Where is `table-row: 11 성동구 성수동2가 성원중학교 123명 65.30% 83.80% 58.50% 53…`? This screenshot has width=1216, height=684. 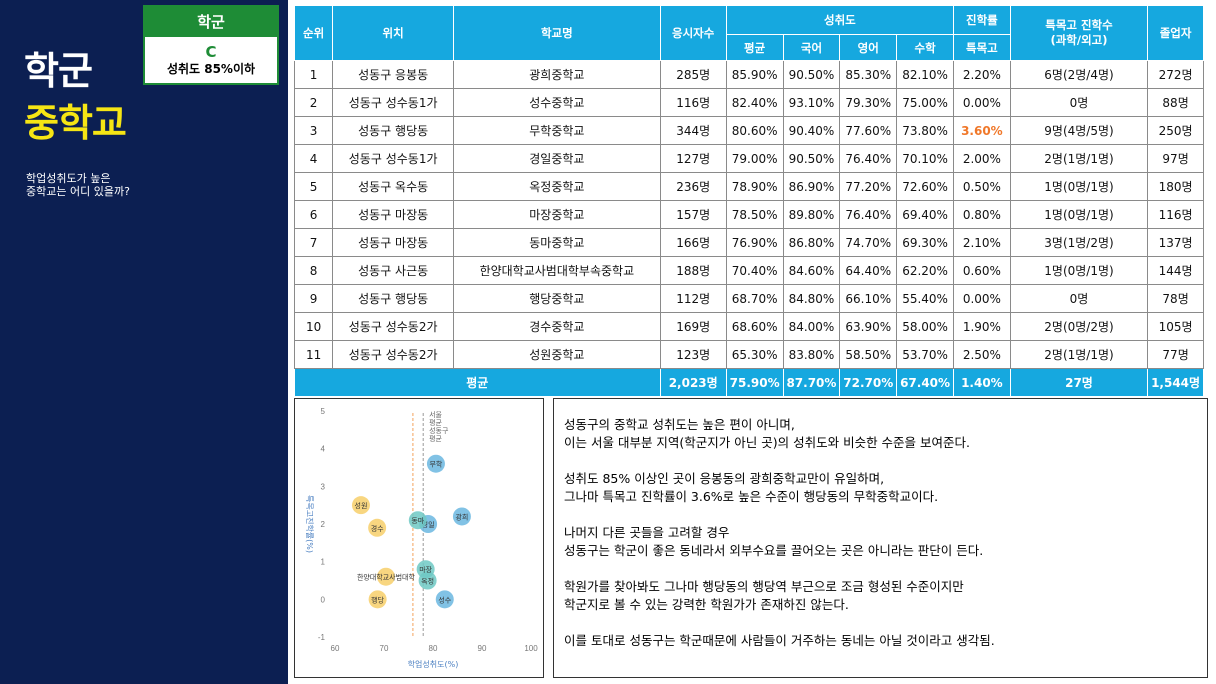
table-row: 11 성동구 성수동2가 성원중학교 123명 65.30% 83.80% 58.50% 53… is located at coordinates (748, 354).